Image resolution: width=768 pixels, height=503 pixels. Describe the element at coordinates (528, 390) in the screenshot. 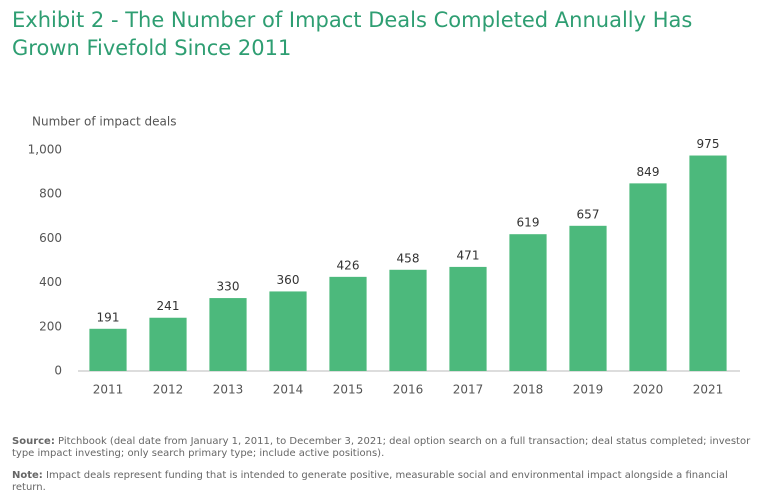

I see `x-tick-label: 2018` at that location.